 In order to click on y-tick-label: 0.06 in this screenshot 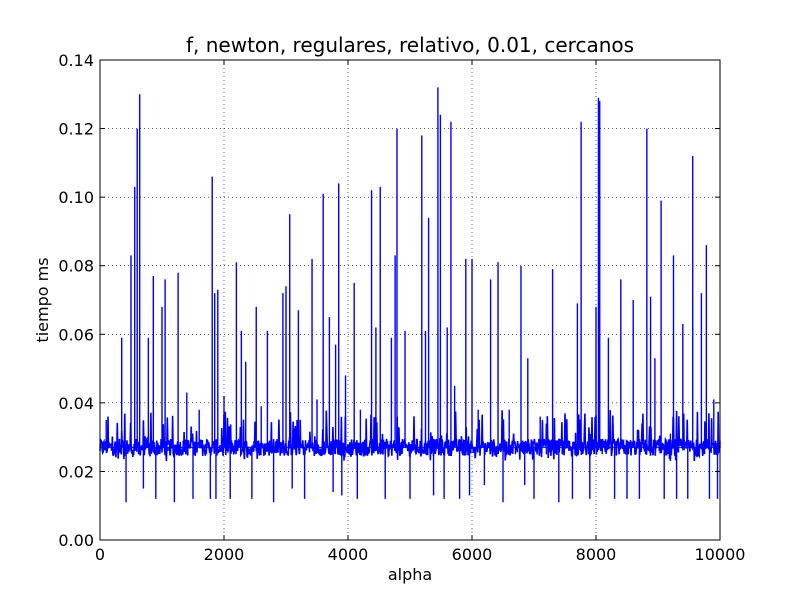, I will do `click(76, 334)`.